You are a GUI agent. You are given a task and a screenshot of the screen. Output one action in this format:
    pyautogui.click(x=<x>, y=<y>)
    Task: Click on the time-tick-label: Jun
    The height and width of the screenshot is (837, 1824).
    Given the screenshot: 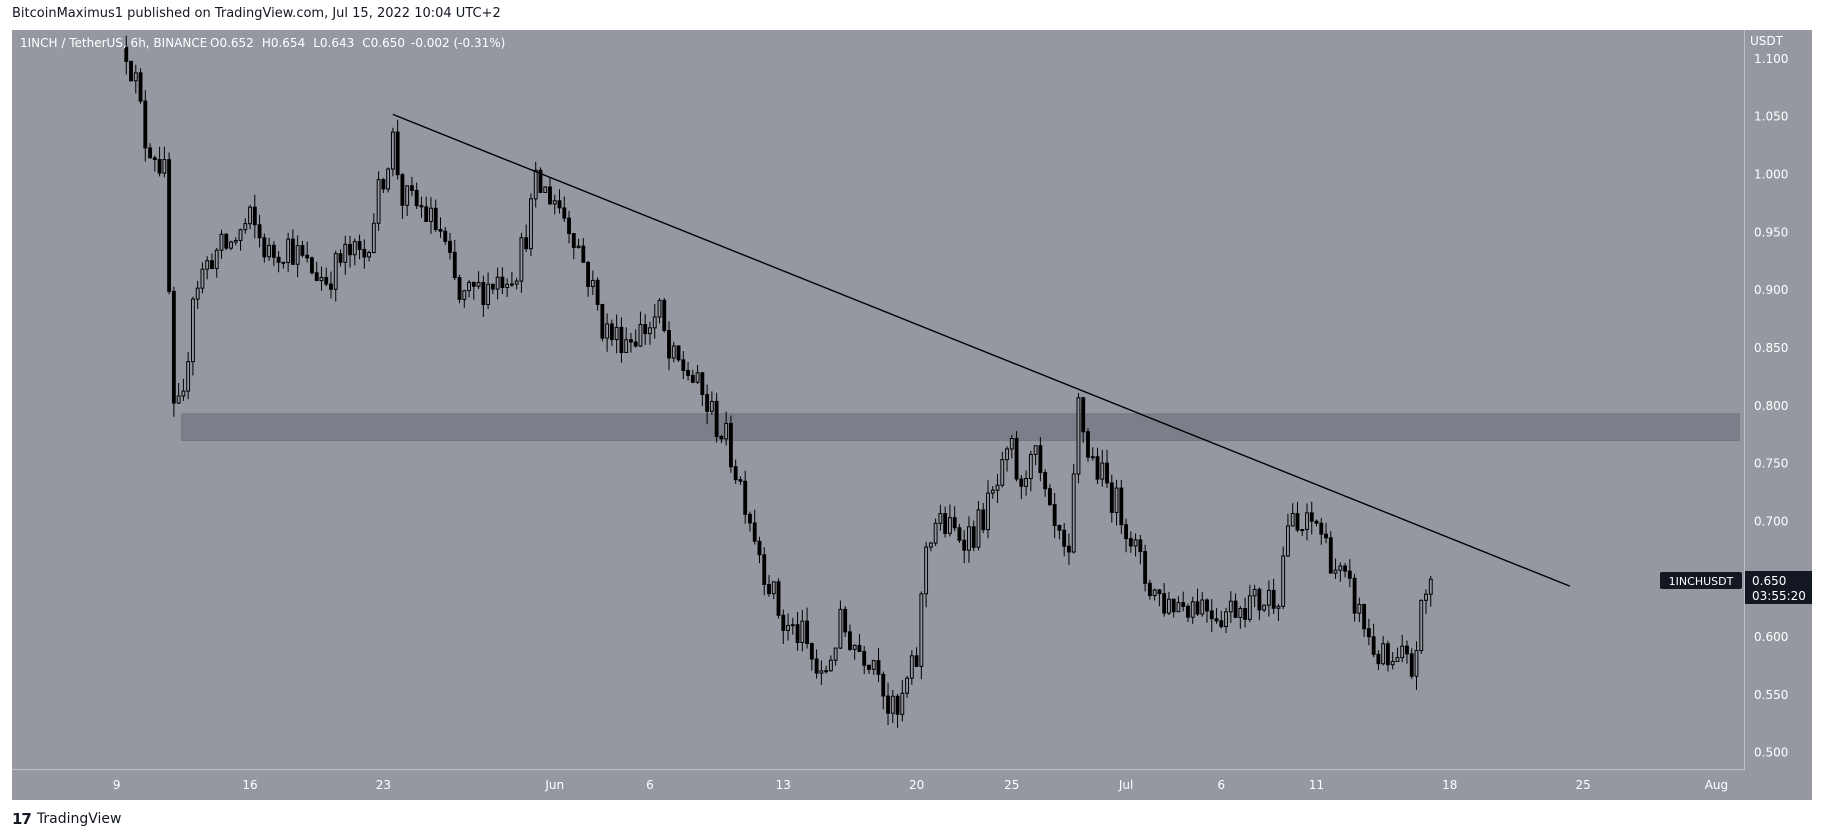 What is the action you would take?
    pyautogui.click(x=554, y=785)
    